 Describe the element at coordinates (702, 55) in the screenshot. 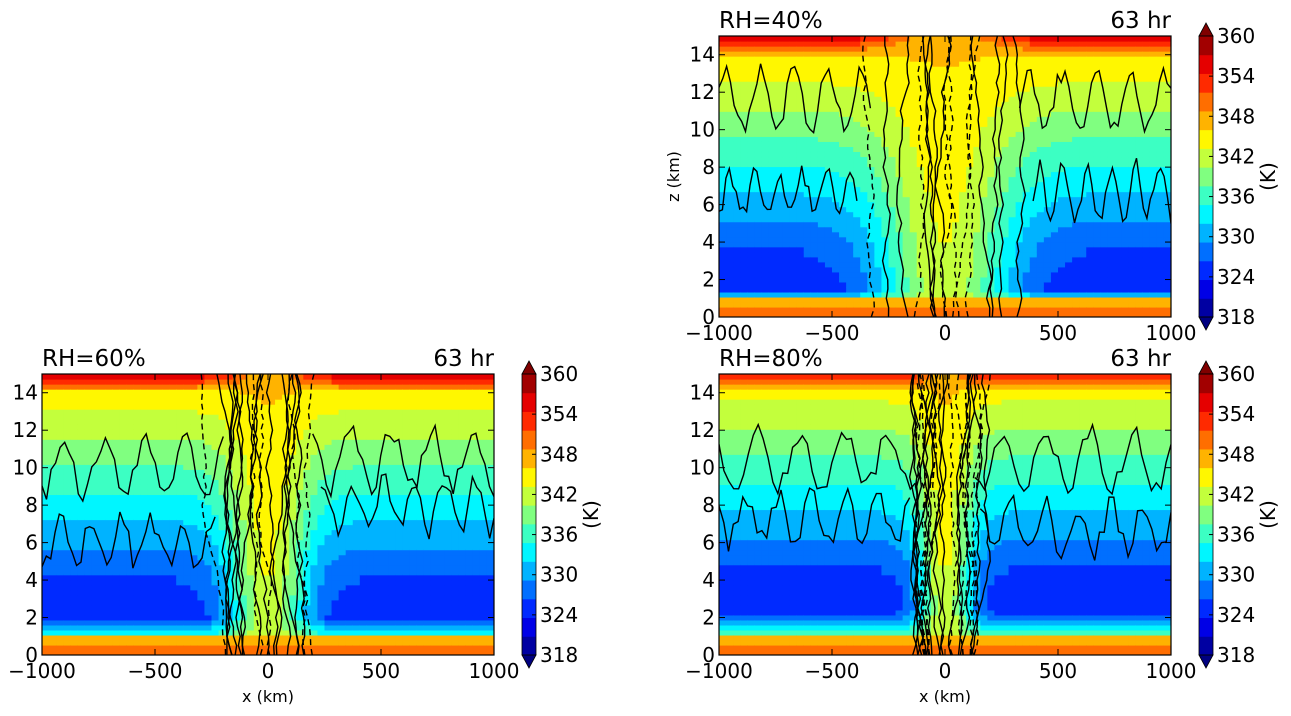

I see `y-tick-label: 14` at that location.